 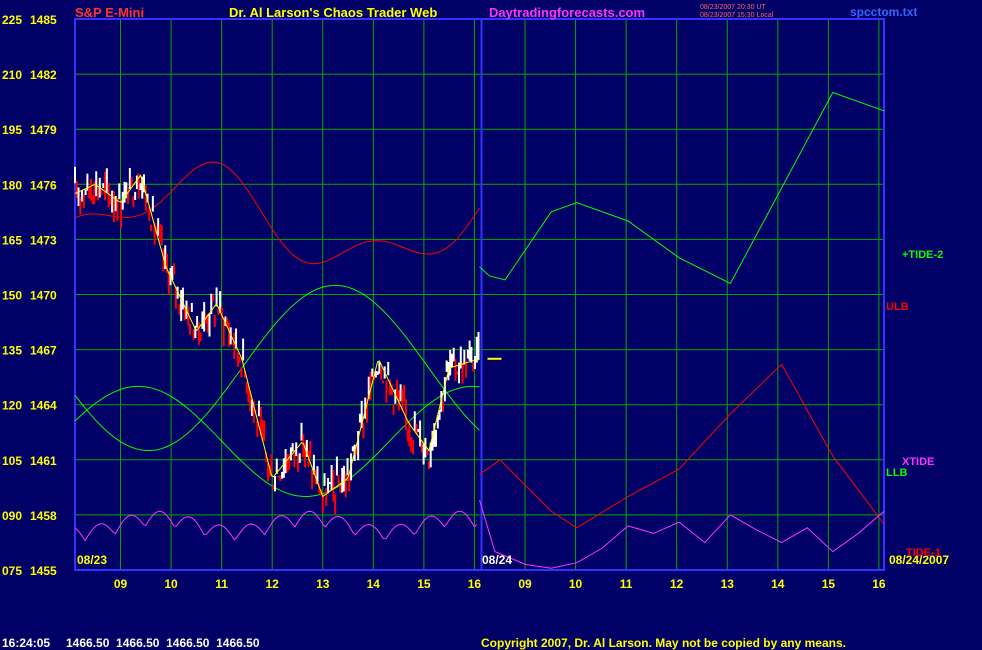 What do you see at coordinates (43, 296) in the screenshot?
I see `y-tick-label-price: 1470` at bounding box center [43, 296].